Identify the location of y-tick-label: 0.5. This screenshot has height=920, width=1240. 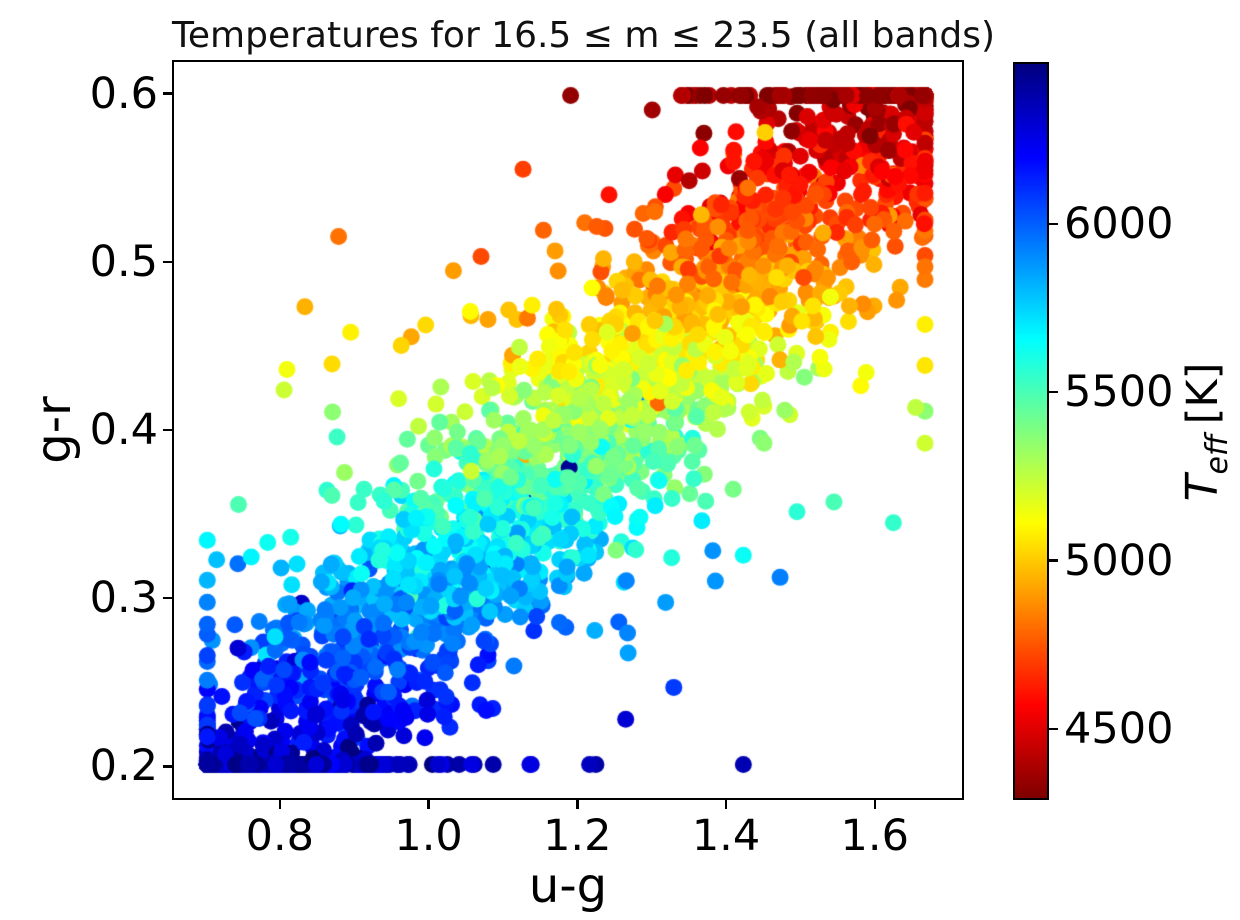
(123, 261).